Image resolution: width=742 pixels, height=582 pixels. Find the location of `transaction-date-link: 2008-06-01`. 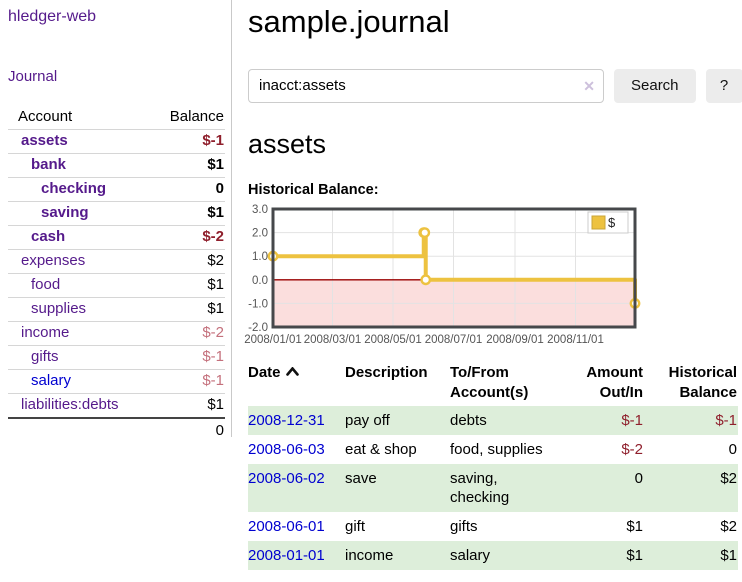

transaction-date-link: 2008-06-01 is located at coordinates (286, 527).